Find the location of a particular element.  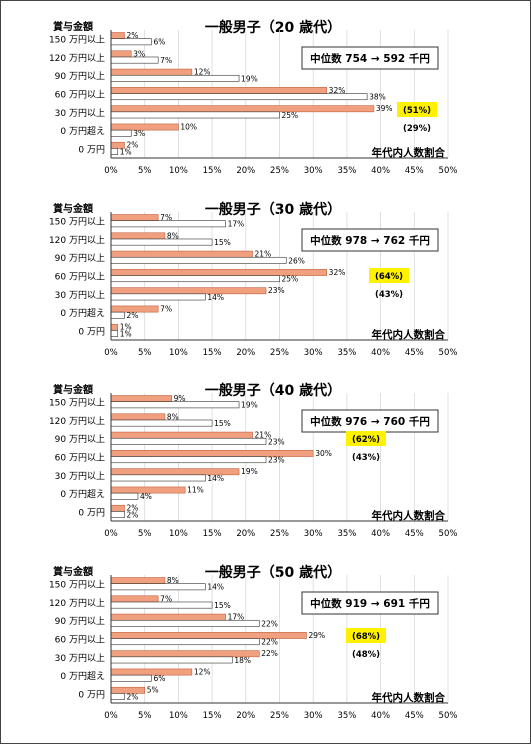

median-text: 中位数 919 → 691 千円 is located at coordinates (370, 603).